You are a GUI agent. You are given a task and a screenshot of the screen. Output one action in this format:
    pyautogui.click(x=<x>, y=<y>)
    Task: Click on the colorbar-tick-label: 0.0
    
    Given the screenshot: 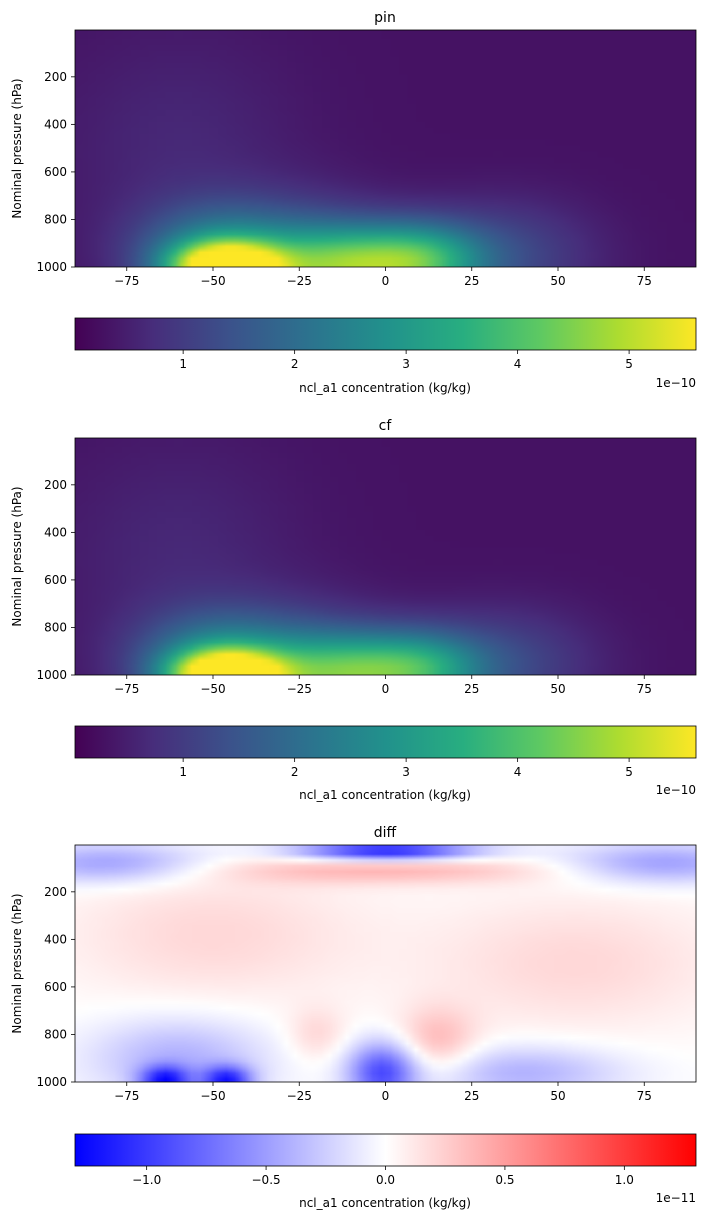 What is the action you would take?
    pyautogui.click(x=385, y=1180)
    